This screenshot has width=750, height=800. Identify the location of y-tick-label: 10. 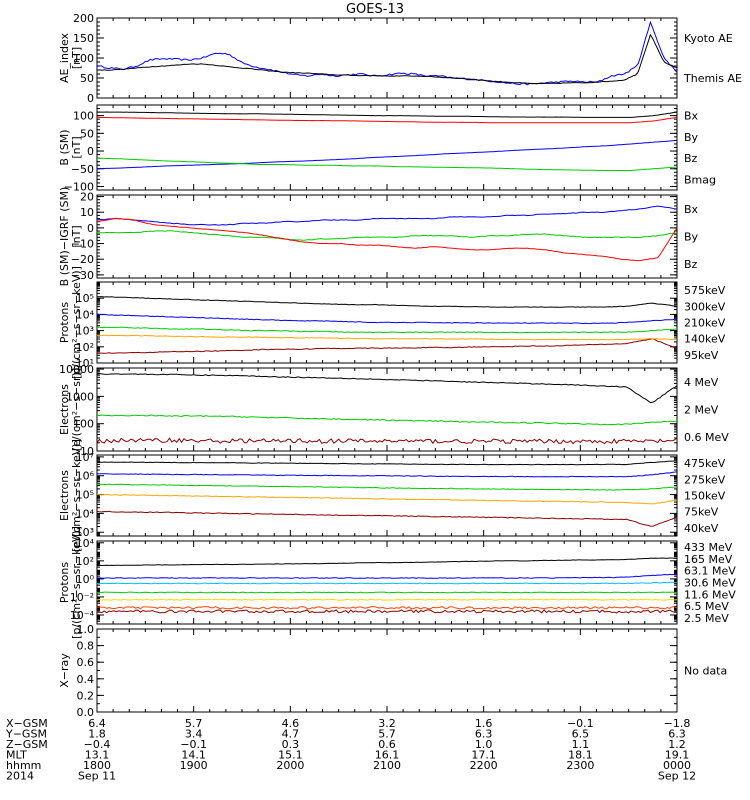
(87, 451).